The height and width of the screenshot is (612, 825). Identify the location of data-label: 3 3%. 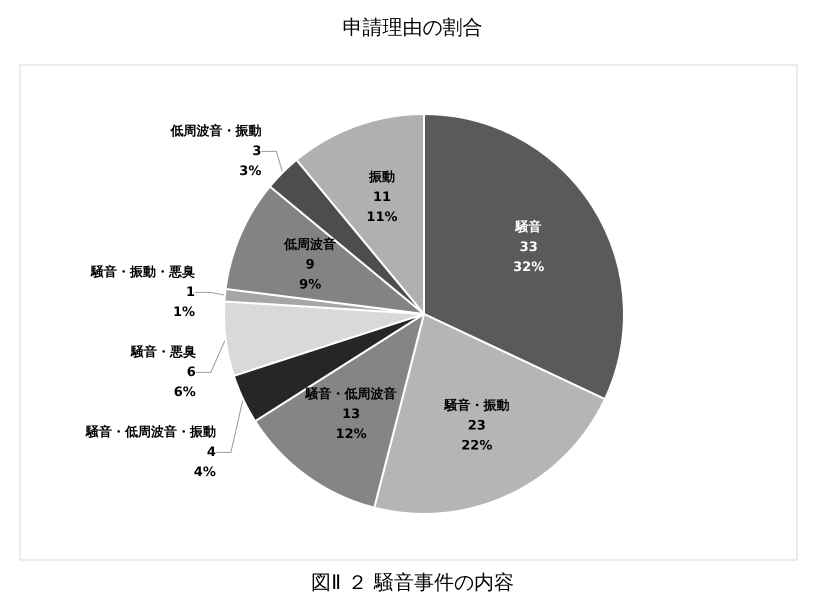
(250, 161).